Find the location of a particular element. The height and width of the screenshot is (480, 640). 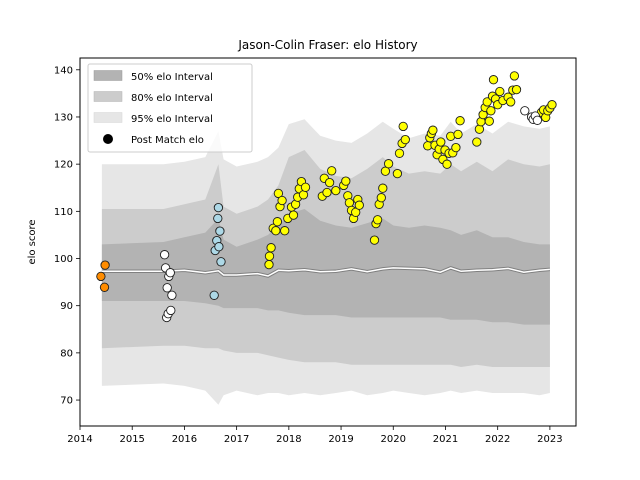

x-tick-label: 2015 is located at coordinates (131, 439).